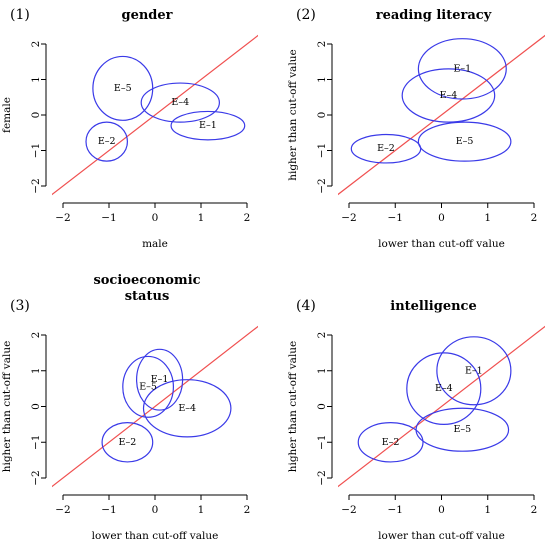  What do you see at coordinates (306, 15) in the screenshot?
I see `panel-number: (2)` at bounding box center [306, 15].